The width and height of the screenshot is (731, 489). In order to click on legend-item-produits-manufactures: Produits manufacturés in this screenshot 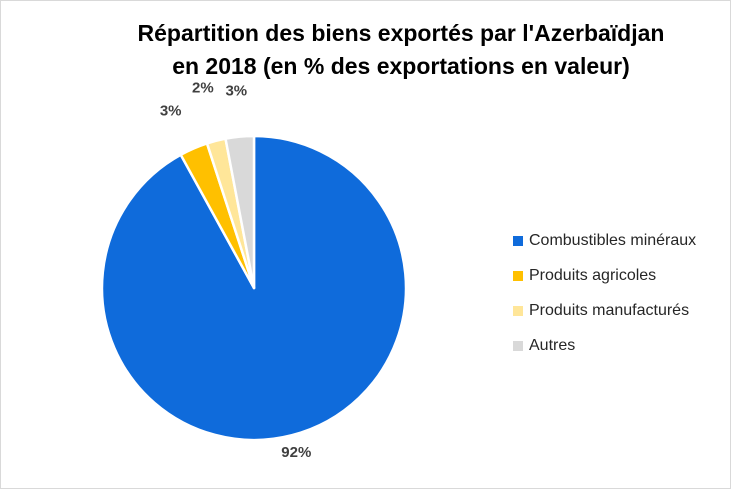, I will do `click(604, 310)`.